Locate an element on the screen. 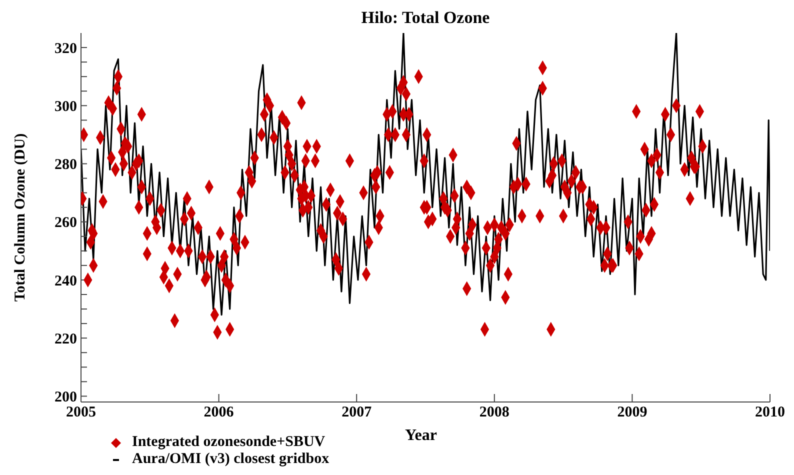  y-tick-label: 200 is located at coordinates (65, 398).